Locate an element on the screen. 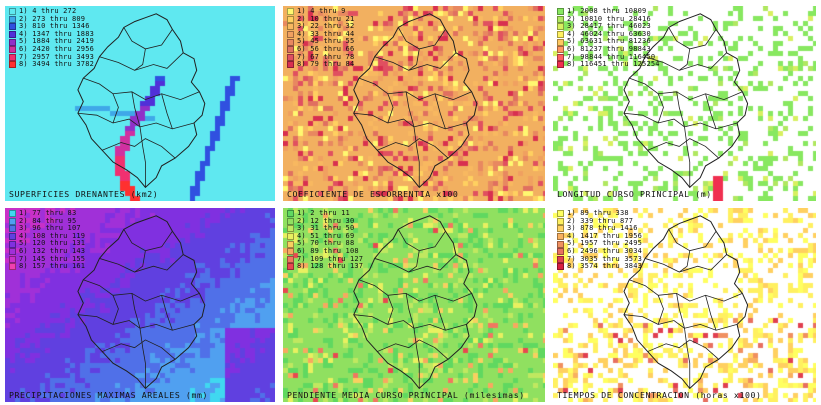 Image resolution: width=821 pixels, height=405 pixels. legend-label: 5) 120 thru 131 is located at coordinates (52, 243).